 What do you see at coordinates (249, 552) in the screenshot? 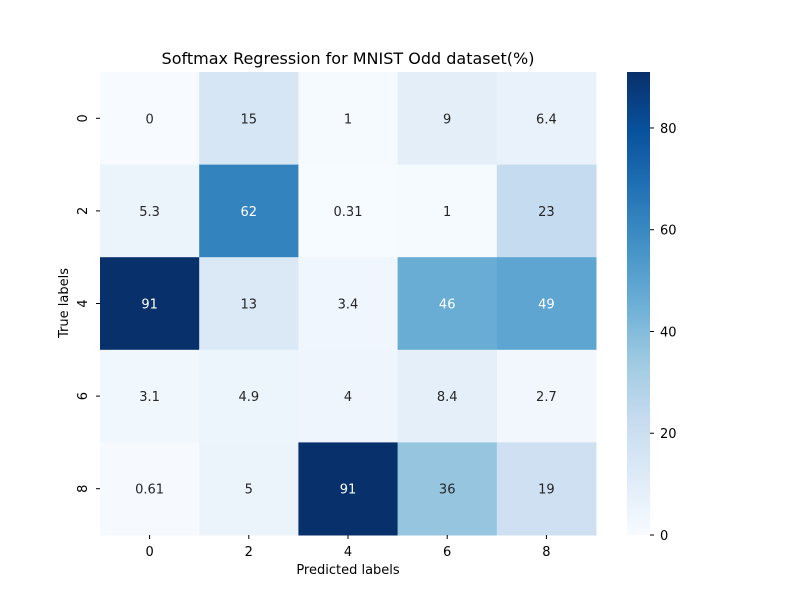
I see `x-tick-label-1: 2` at bounding box center [249, 552].